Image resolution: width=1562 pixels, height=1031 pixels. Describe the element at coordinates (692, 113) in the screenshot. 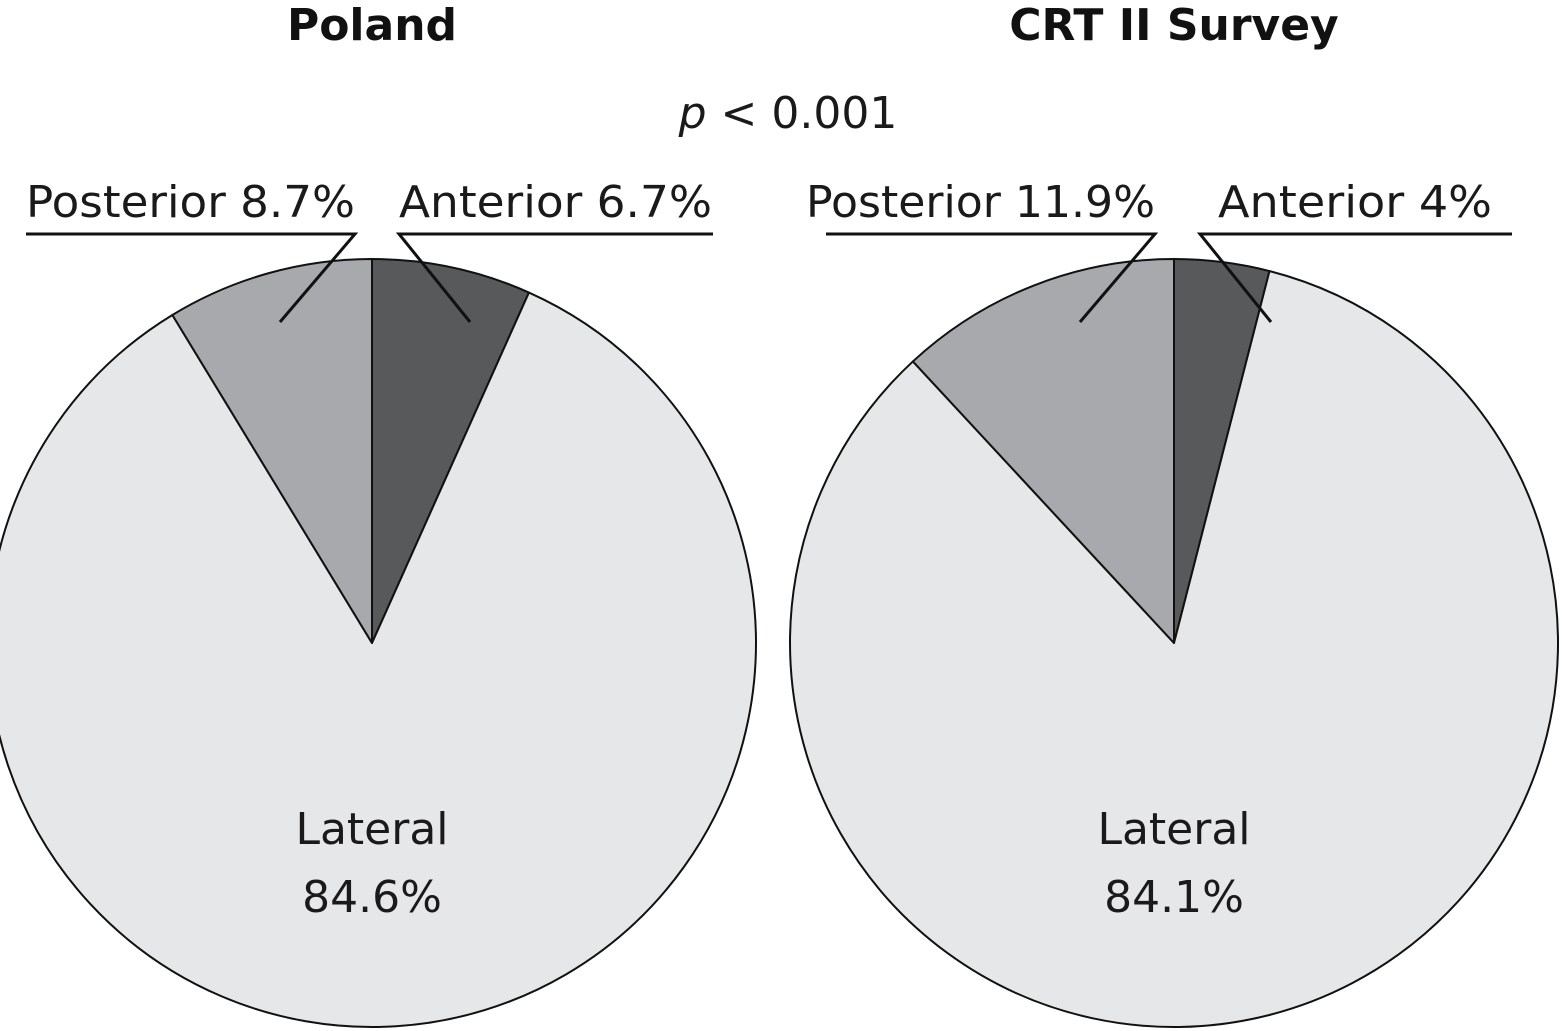

I see `p-symbol: p` at that location.